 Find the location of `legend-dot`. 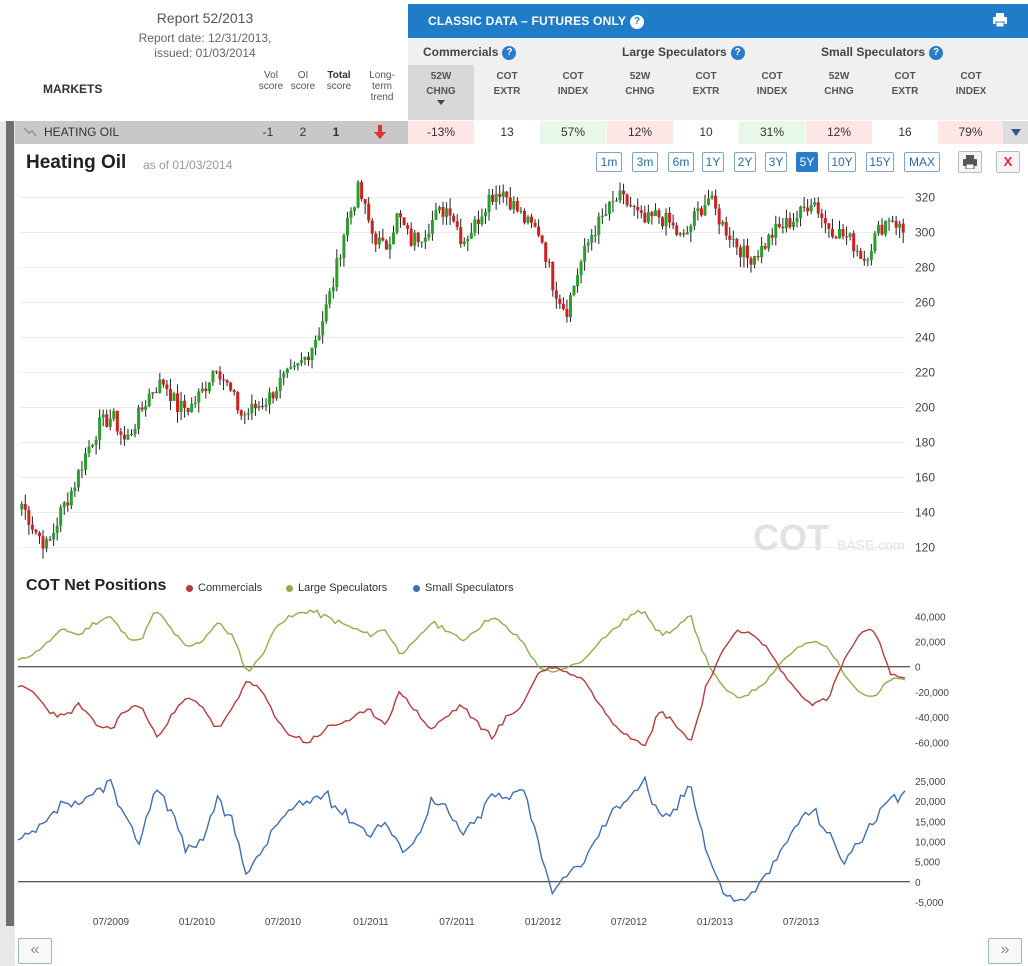

legend-dot is located at coordinates (289, 588).